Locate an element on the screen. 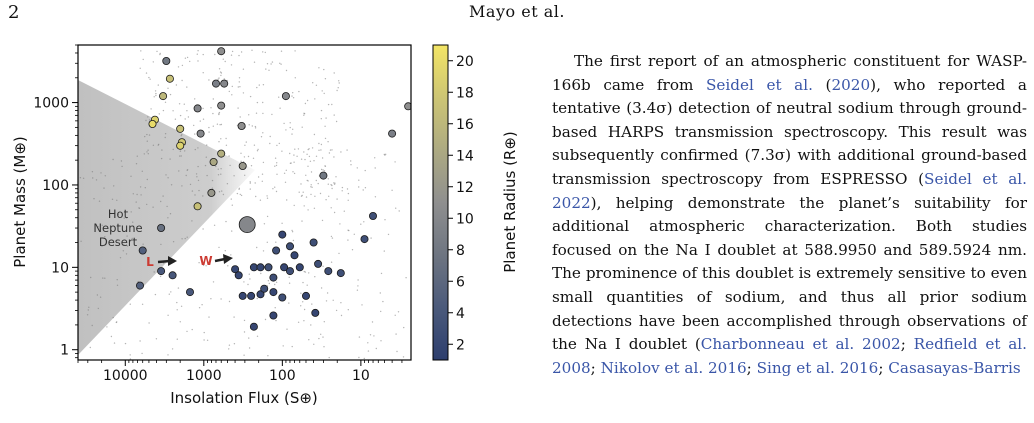  citation-link: Sing et al. 2016 is located at coordinates (817, 367).